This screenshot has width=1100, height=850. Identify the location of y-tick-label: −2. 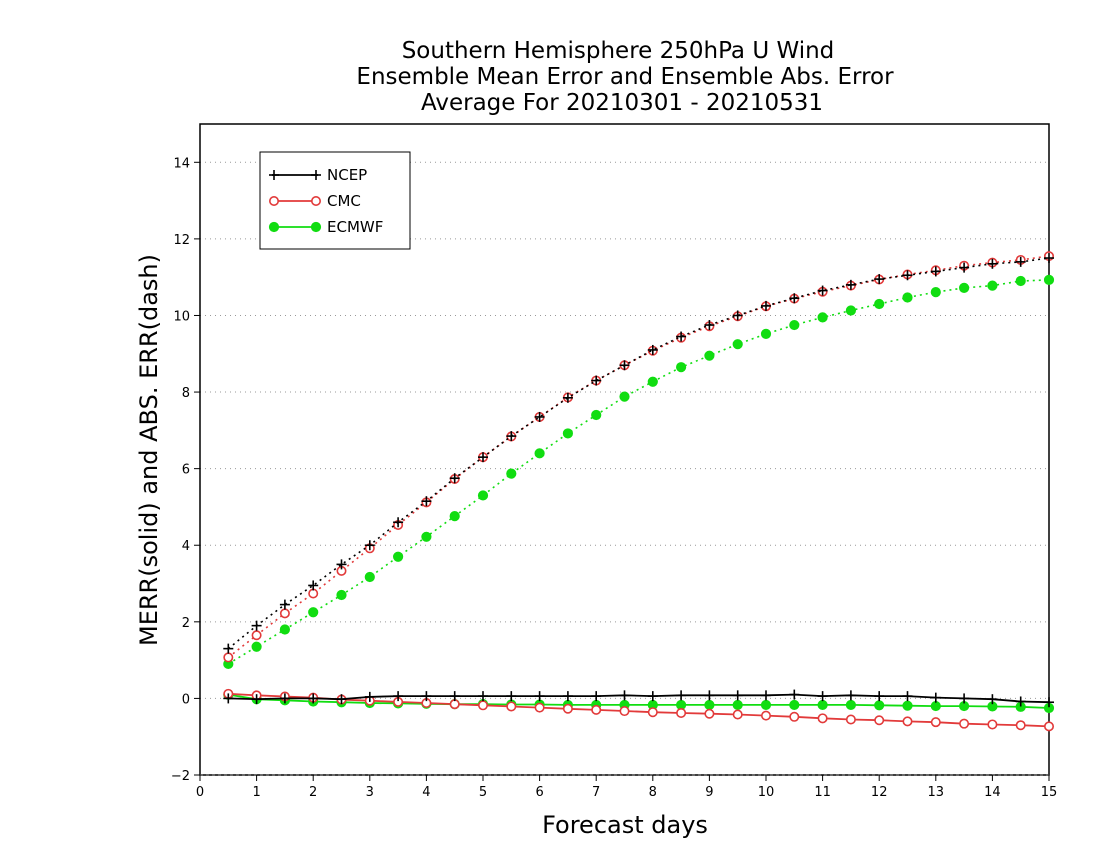
(180, 776).